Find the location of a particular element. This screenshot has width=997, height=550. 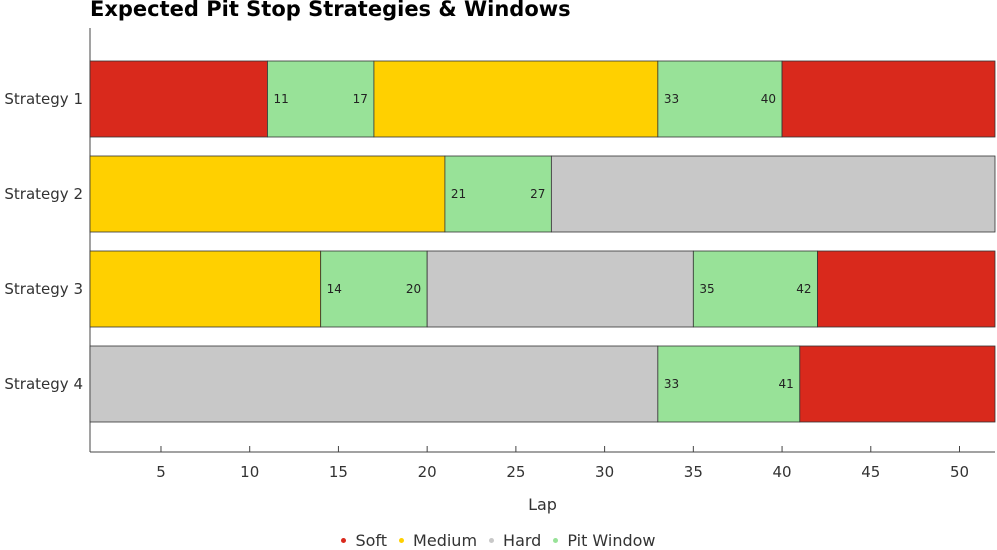

legend-item-medium: Medium is located at coordinates (438, 540).